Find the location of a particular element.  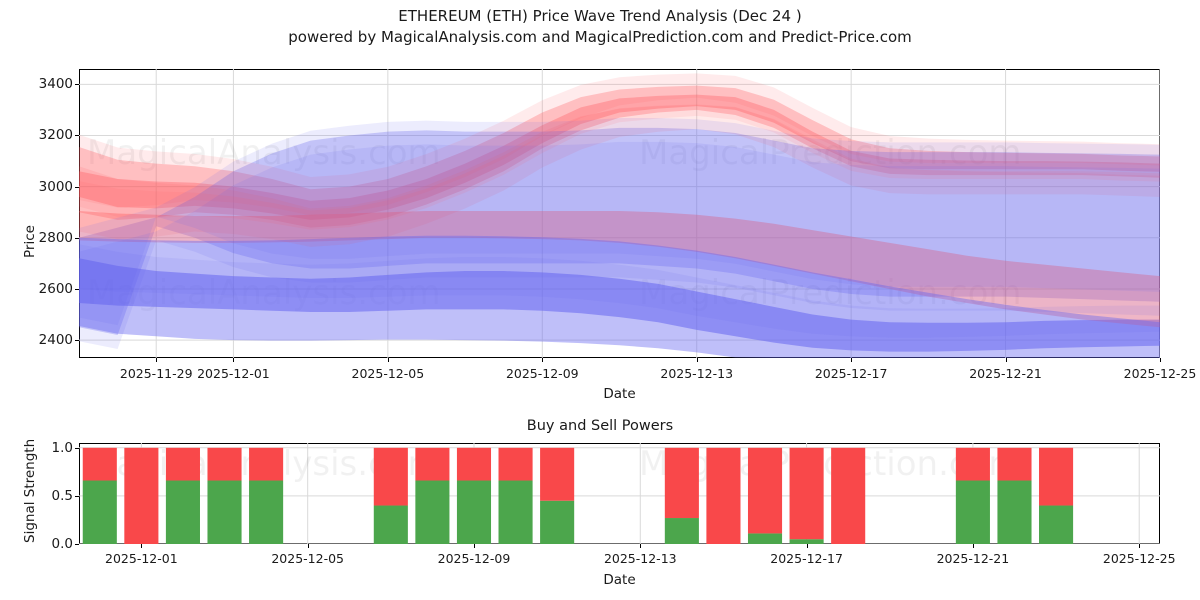

price-y-tick-label: 3400 is located at coordinates (55, 84).